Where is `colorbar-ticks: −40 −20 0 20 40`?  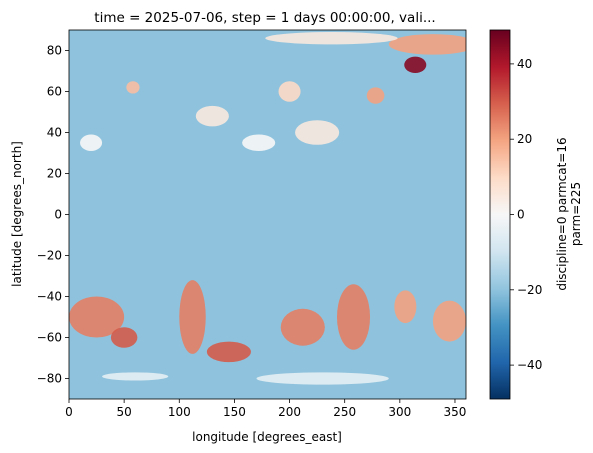 colorbar-ticks: −40 −20 0 20 40 is located at coordinates (526, 214).